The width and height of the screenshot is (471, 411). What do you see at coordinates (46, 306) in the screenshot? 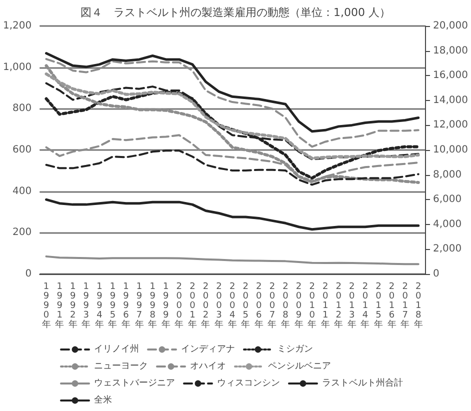
I see `x-tick-label: 1990年` at bounding box center [46, 306].